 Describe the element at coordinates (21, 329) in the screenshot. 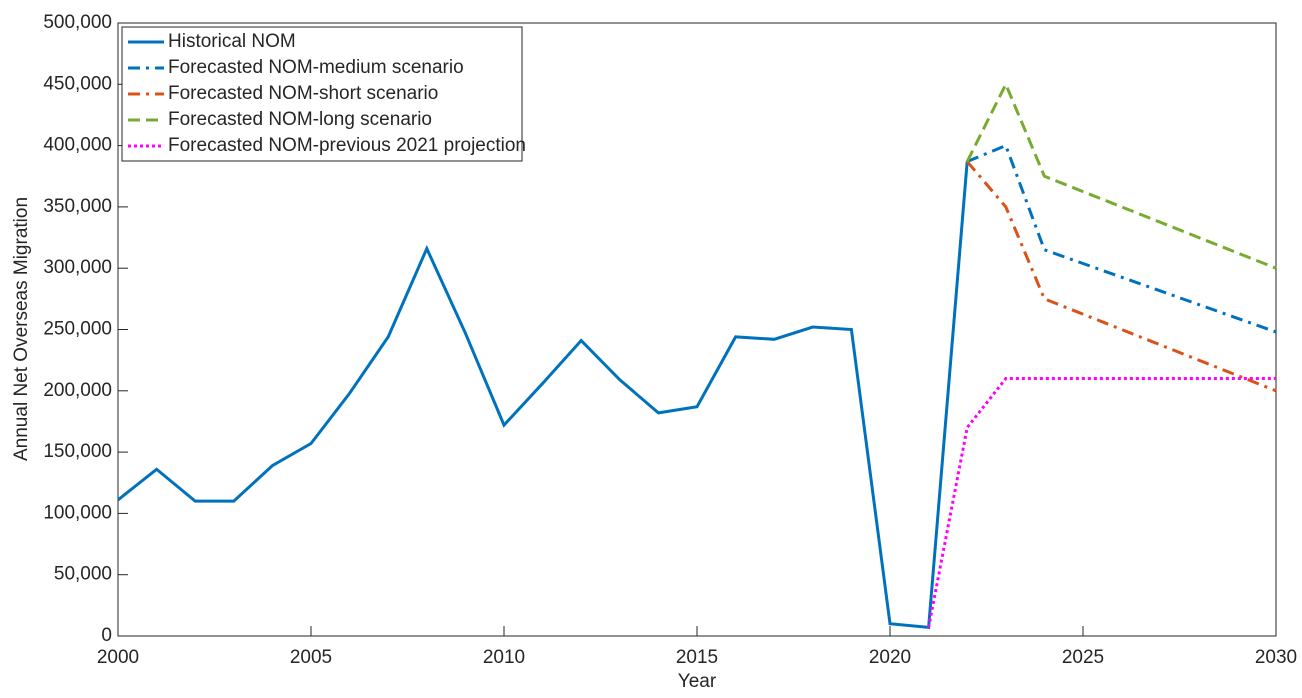

I see `y-axis-label: Annual Net Overseas Migration` at that location.